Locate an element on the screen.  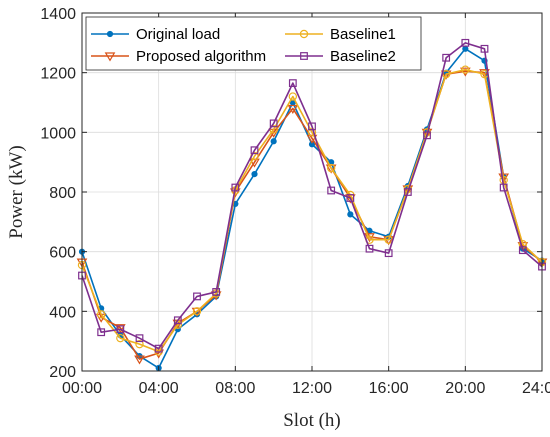
y-tick-label: 800 is located at coordinates (62, 193).